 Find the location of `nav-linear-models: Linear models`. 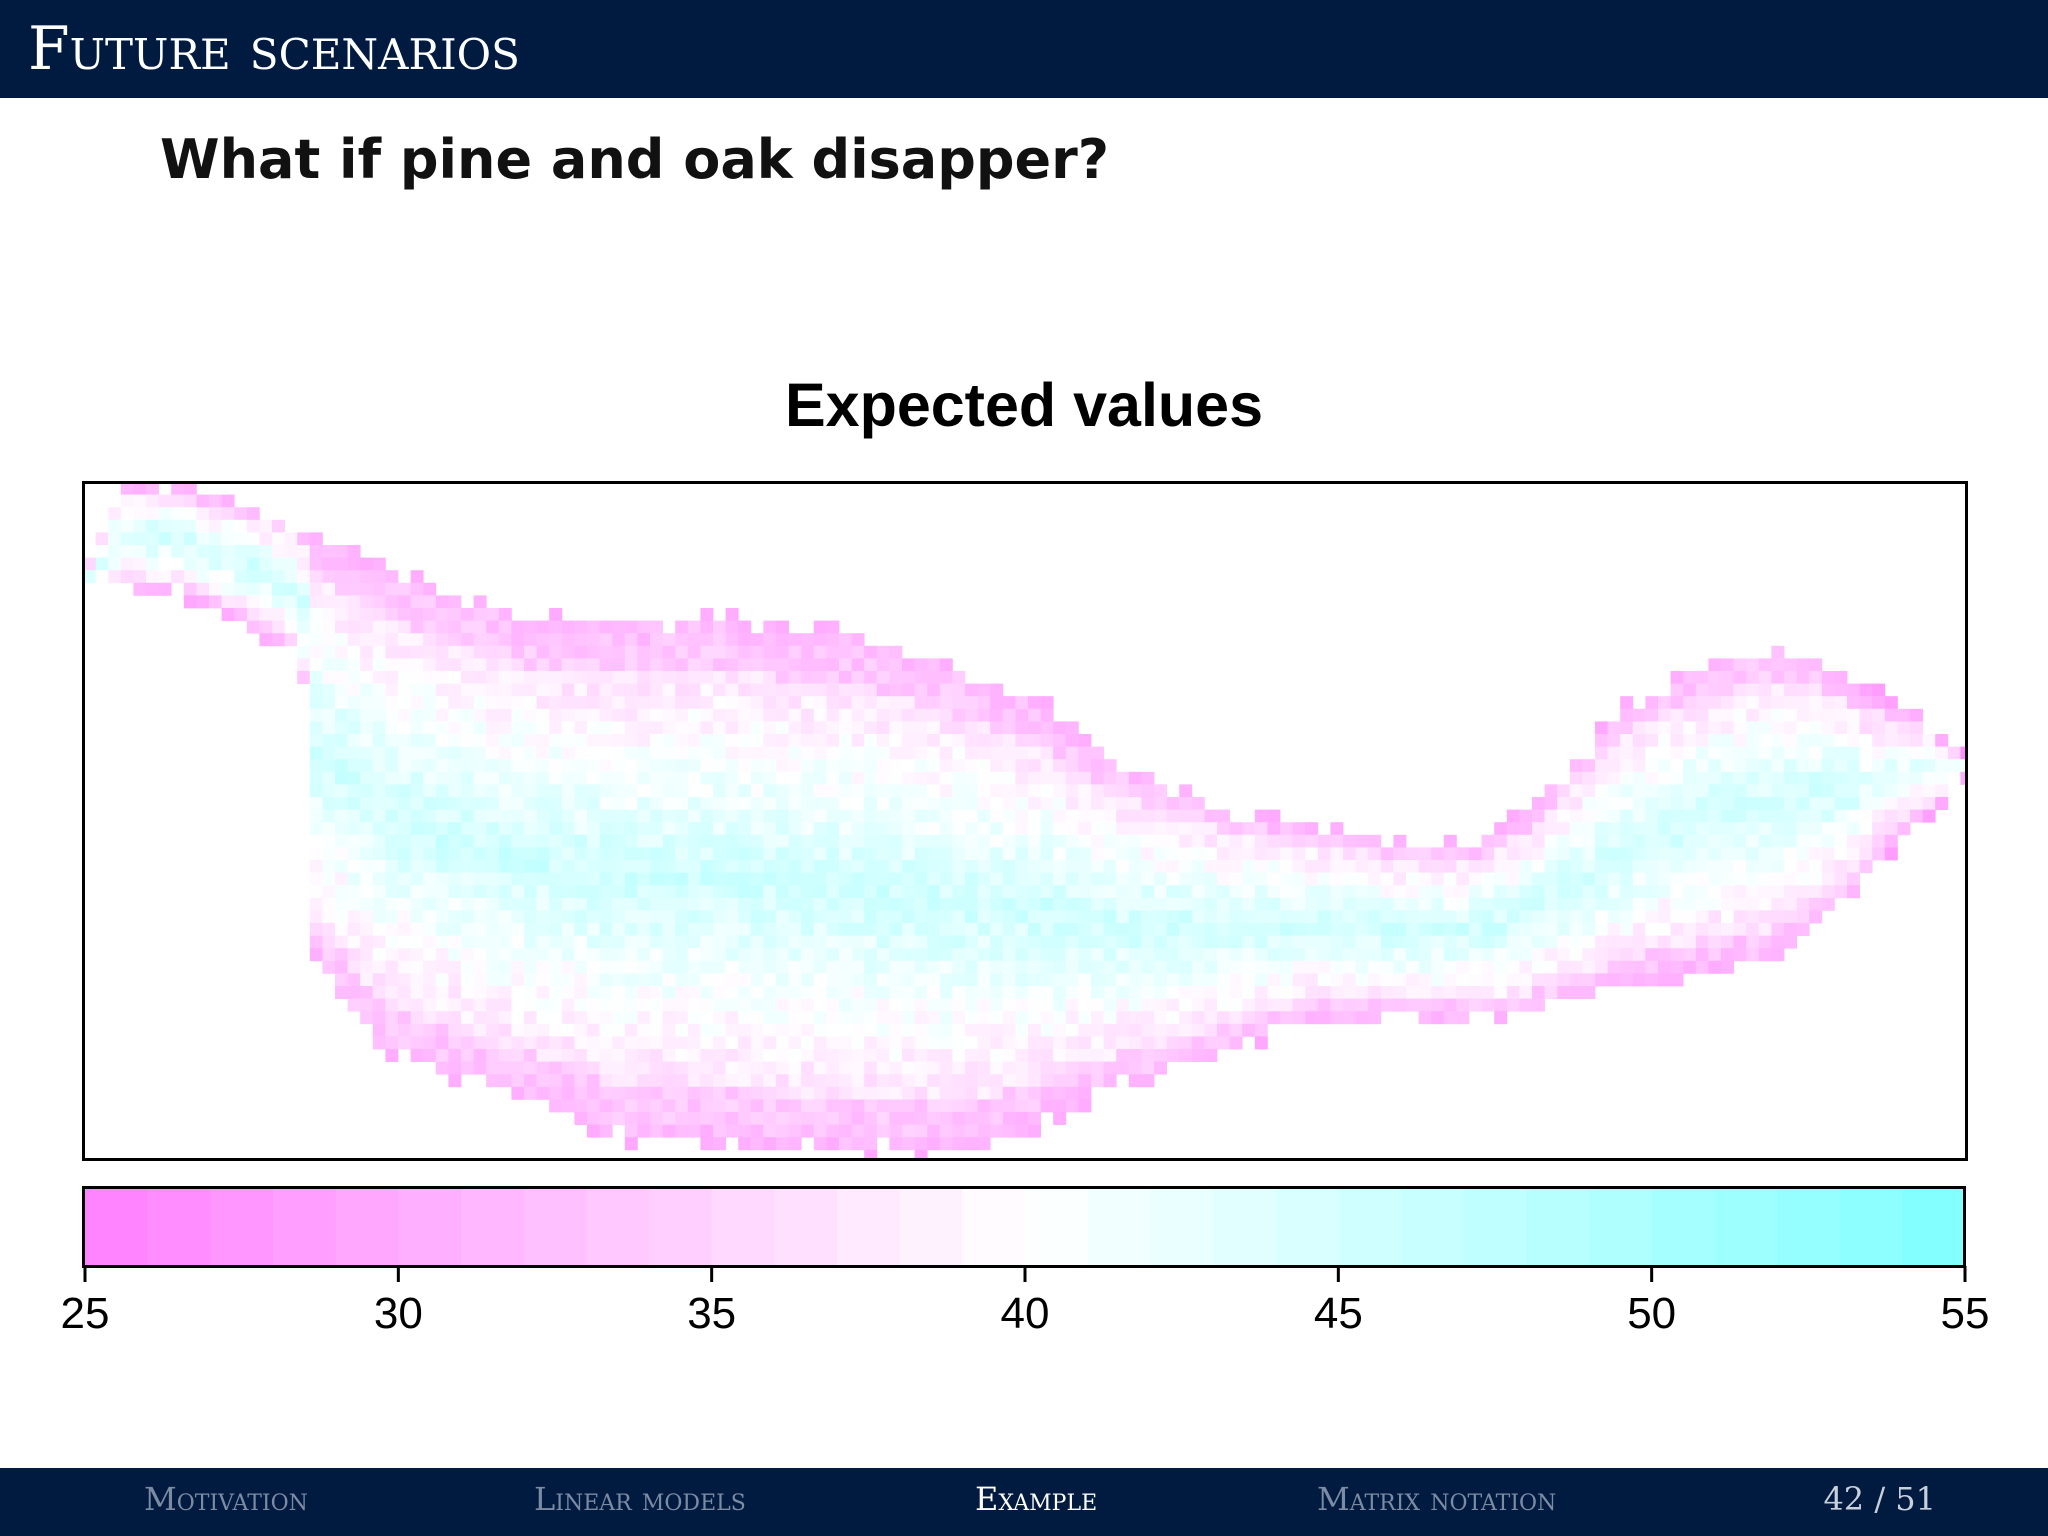

nav-linear-models: Linear models is located at coordinates (640, 1499).